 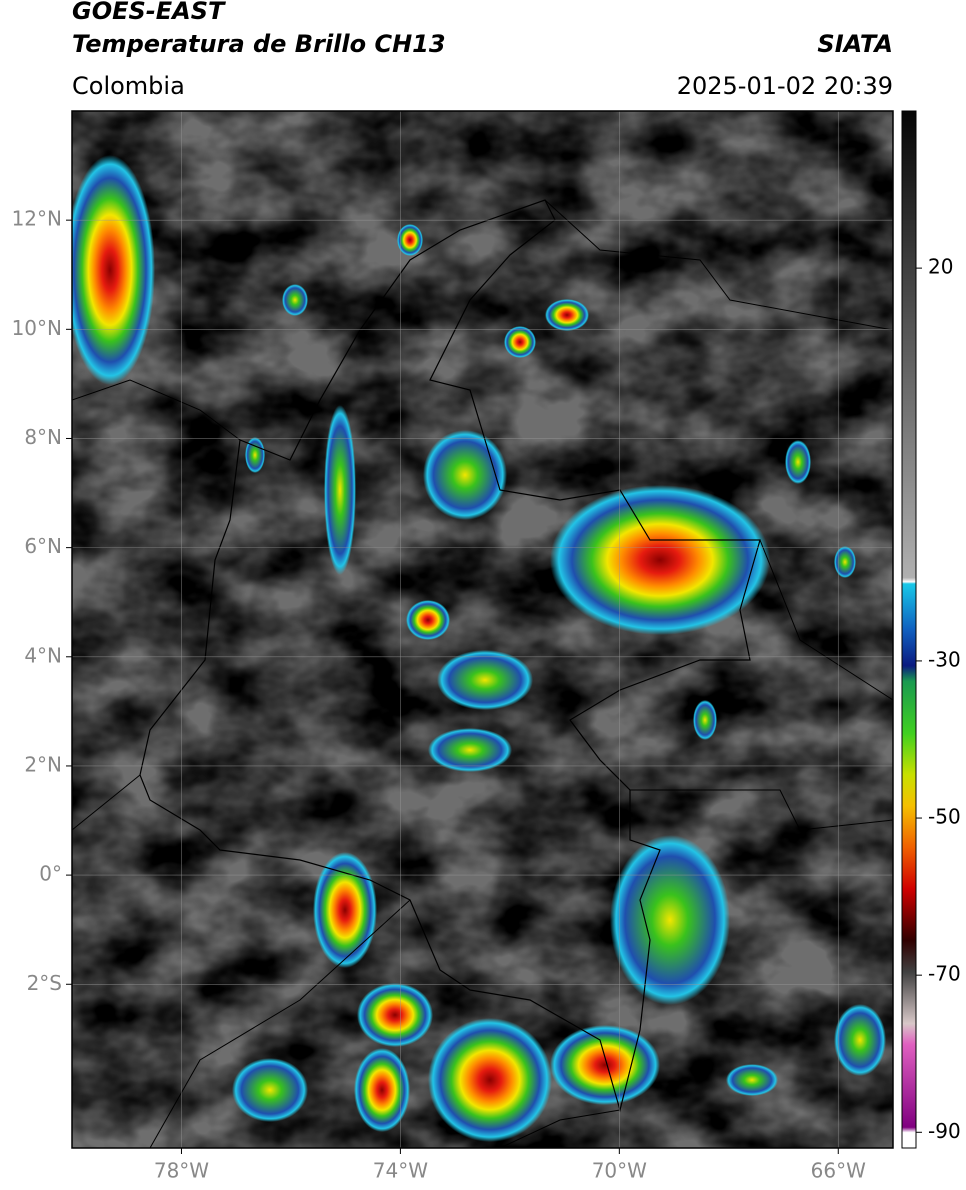 I want to click on y-tick-label: 2°N, so click(x=43, y=764).